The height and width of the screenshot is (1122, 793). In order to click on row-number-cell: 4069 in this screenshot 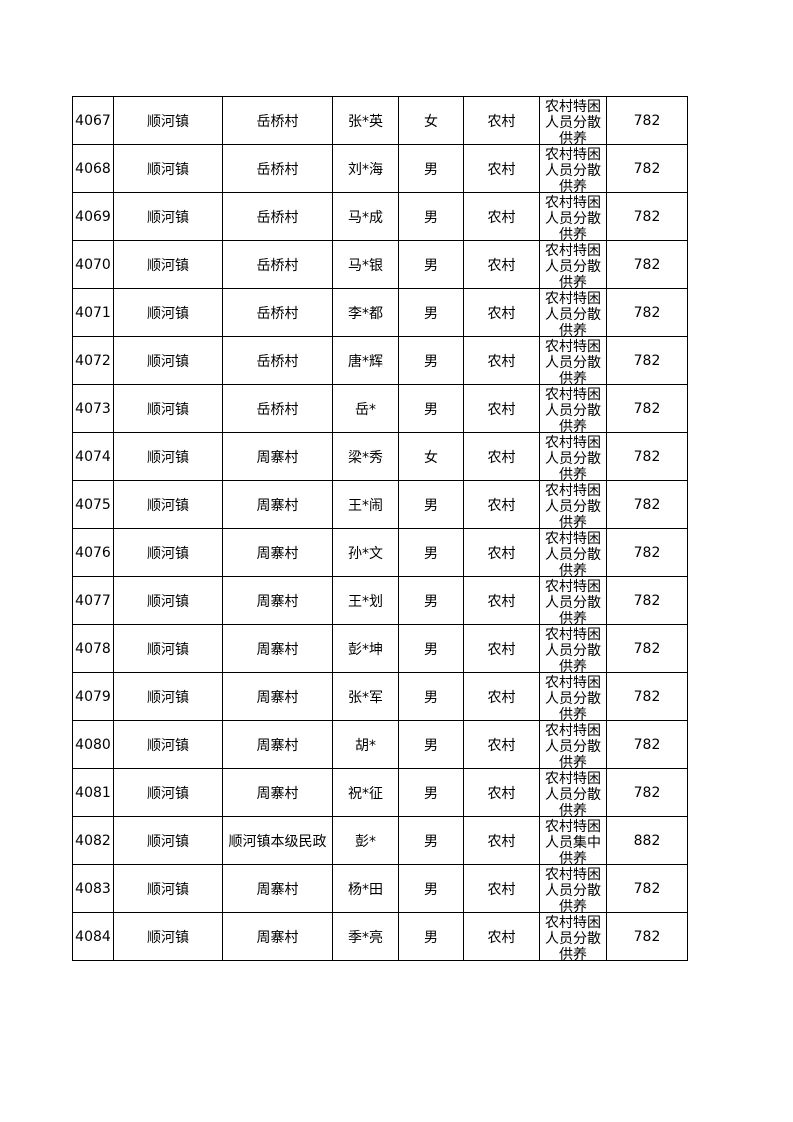, I will do `click(93, 216)`.